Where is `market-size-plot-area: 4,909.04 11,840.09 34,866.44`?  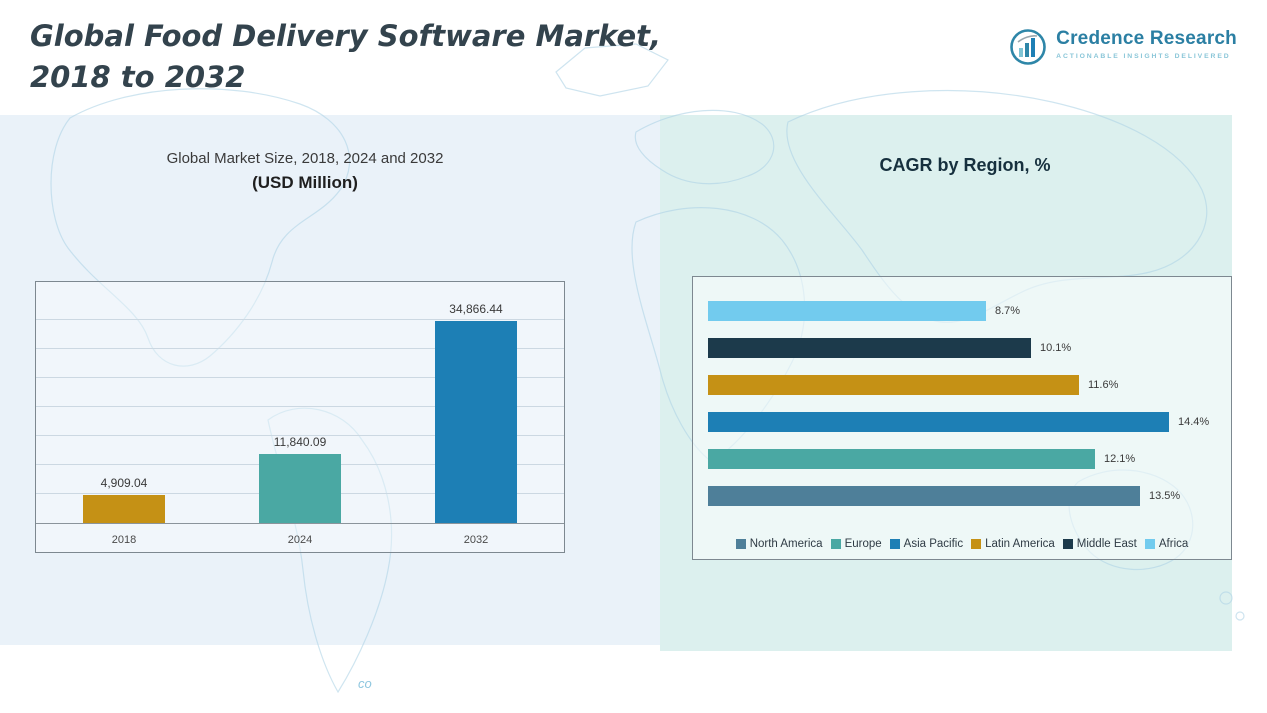
market-size-plot-area: 4,909.04 11,840.09 34,866.44 is located at coordinates (300, 407).